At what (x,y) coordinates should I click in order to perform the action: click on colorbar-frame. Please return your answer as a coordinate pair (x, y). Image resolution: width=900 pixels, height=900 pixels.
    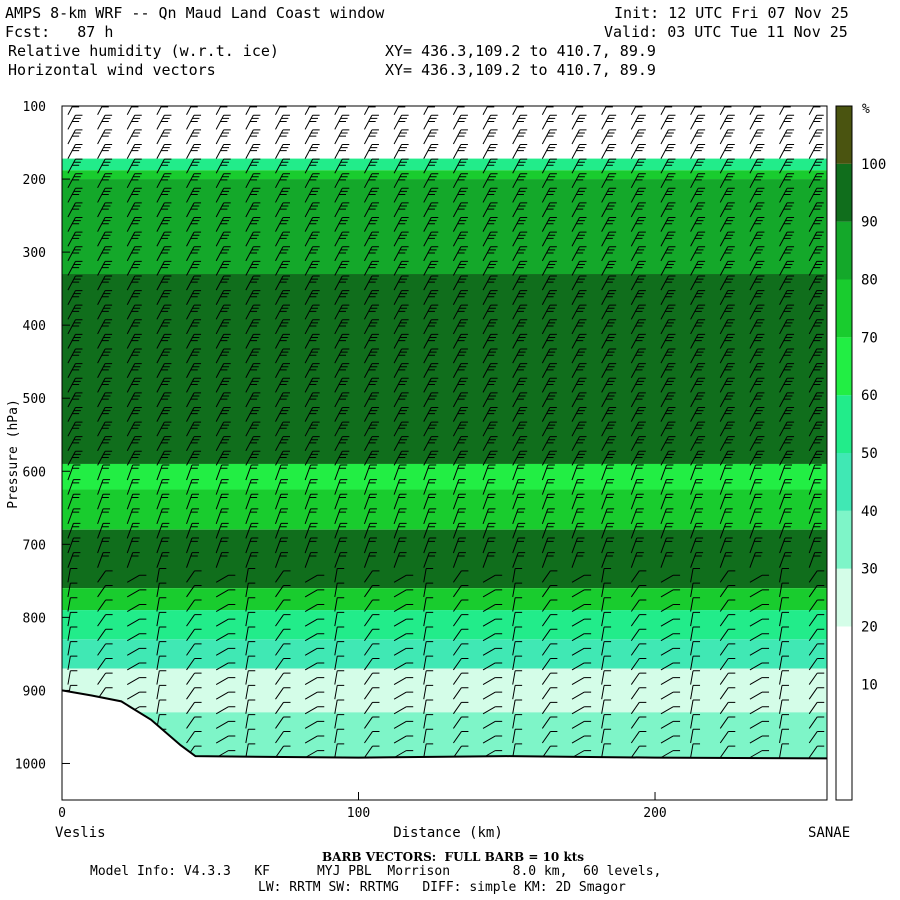
    Looking at the image, I should click on (844, 453).